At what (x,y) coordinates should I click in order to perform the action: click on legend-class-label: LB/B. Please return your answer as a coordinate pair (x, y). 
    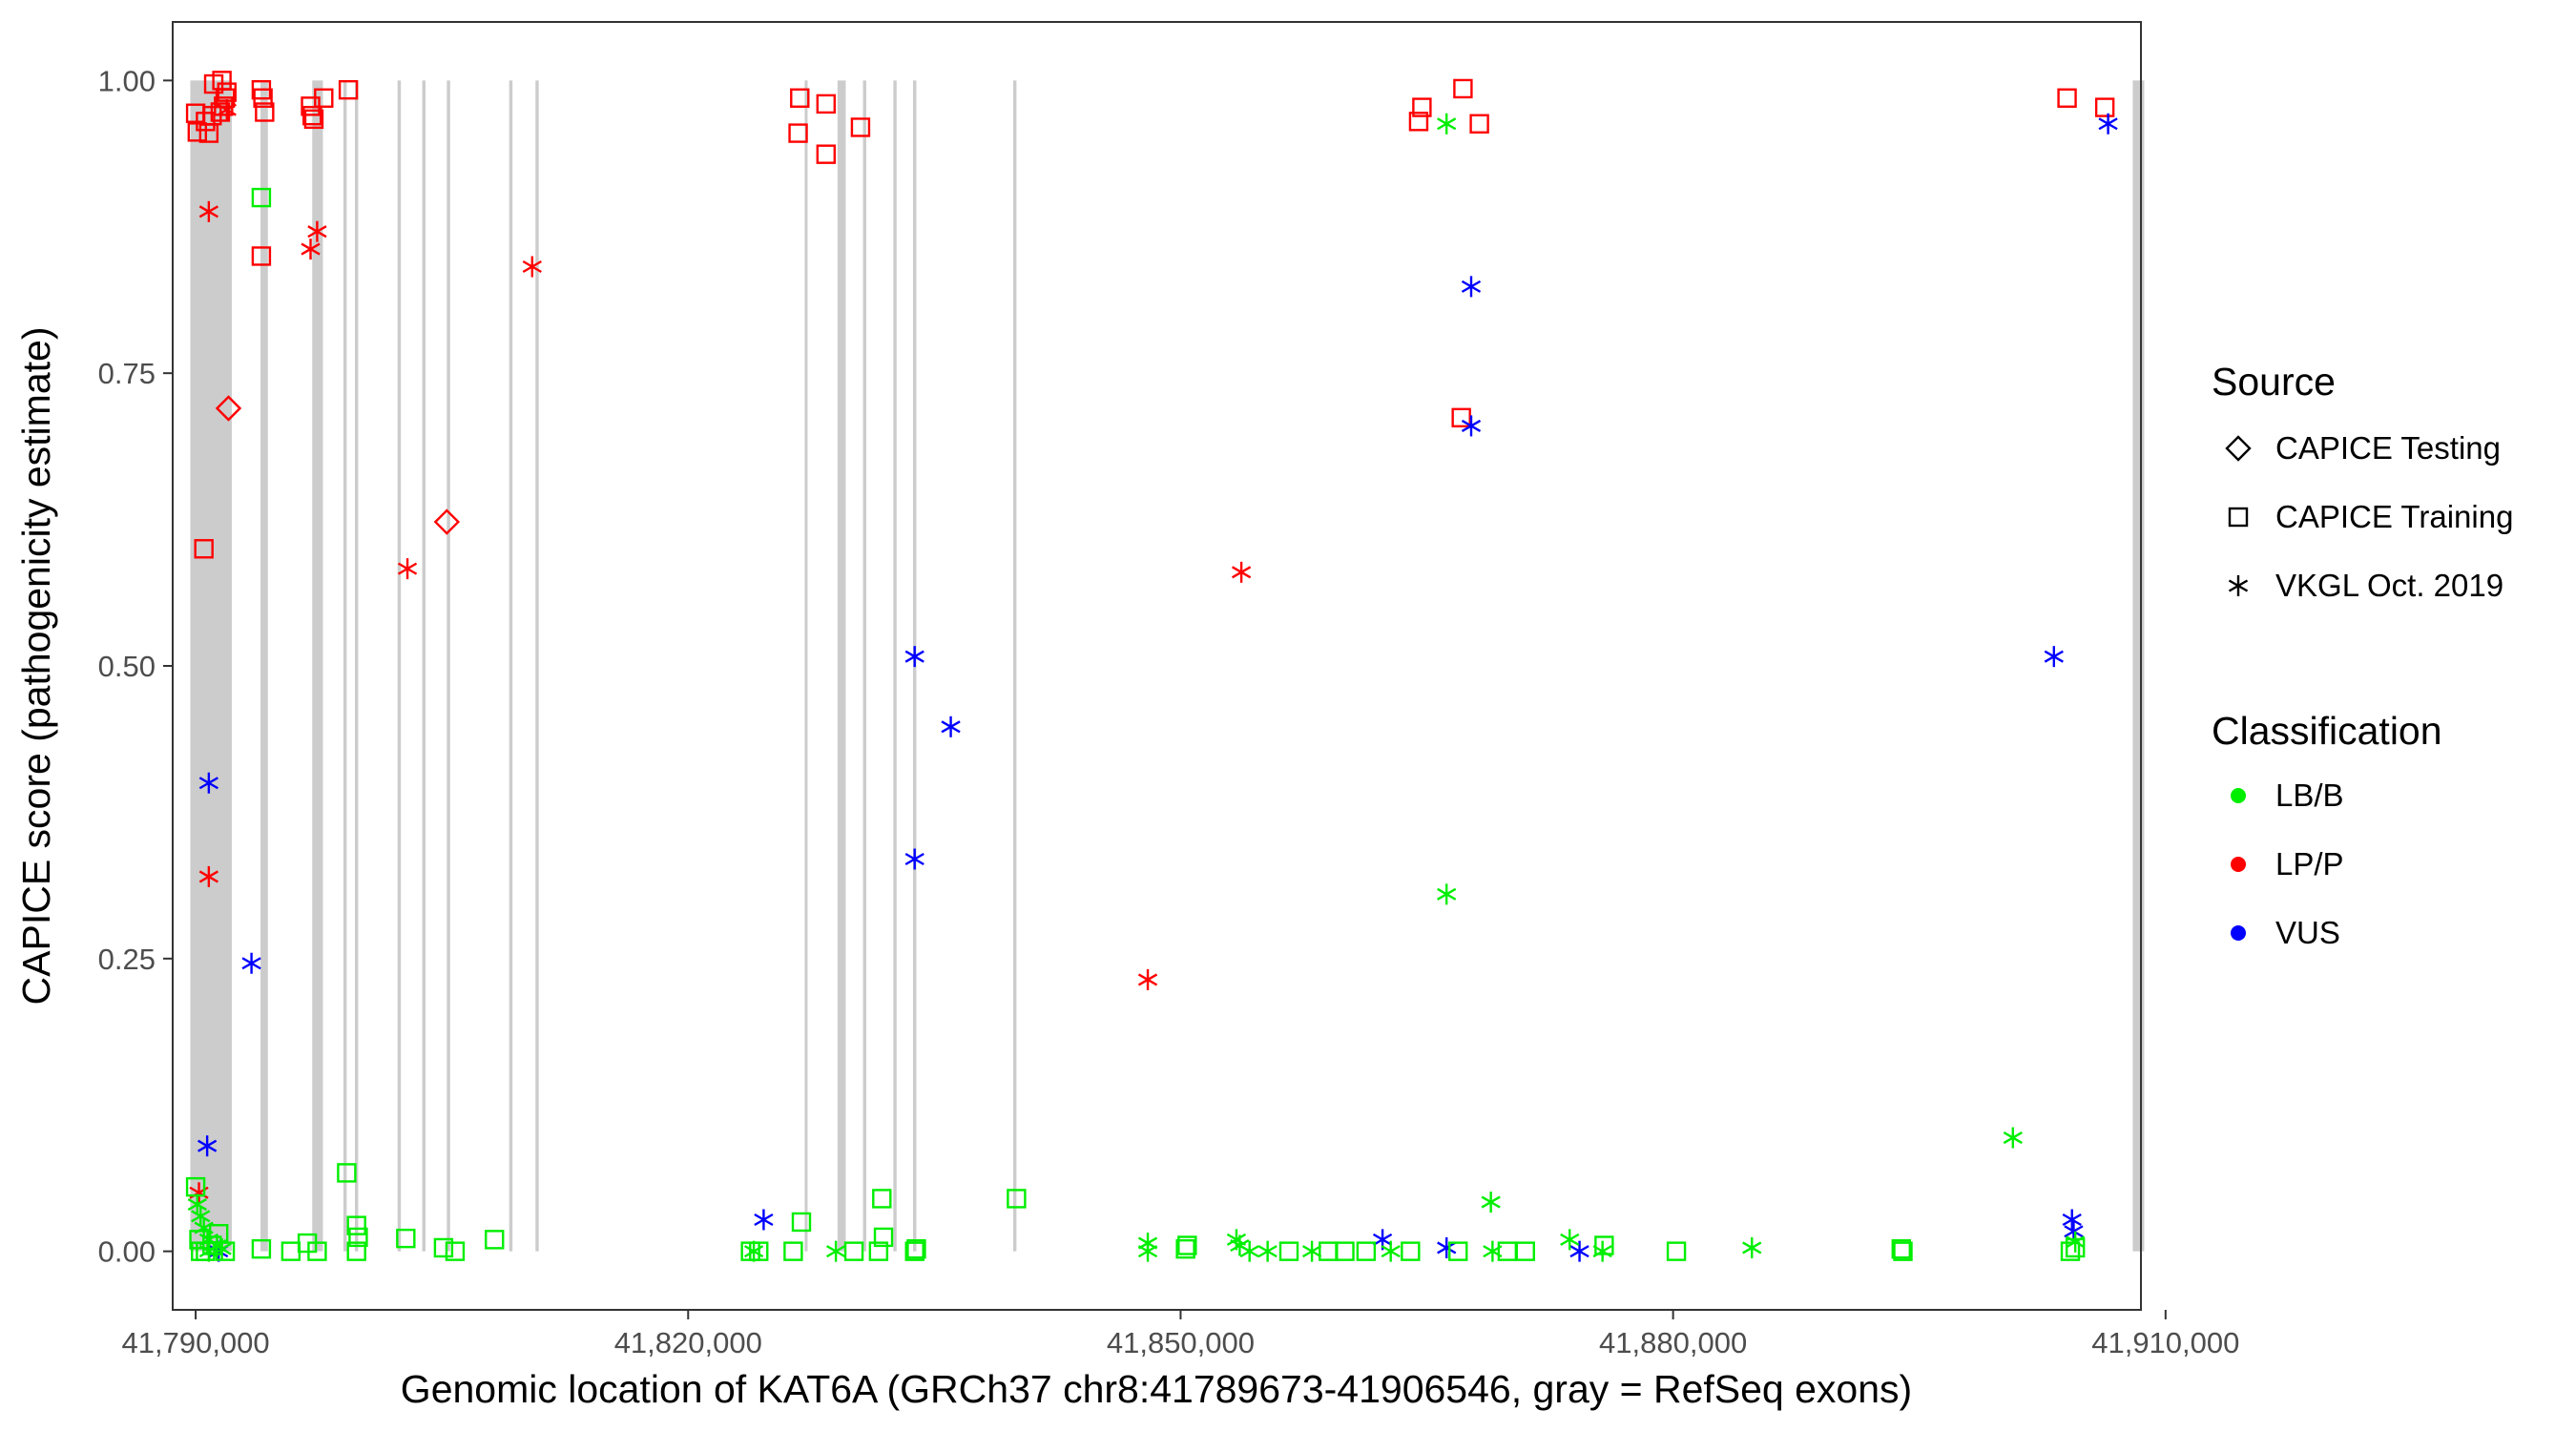
    Looking at the image, I should click on (2309, 795).